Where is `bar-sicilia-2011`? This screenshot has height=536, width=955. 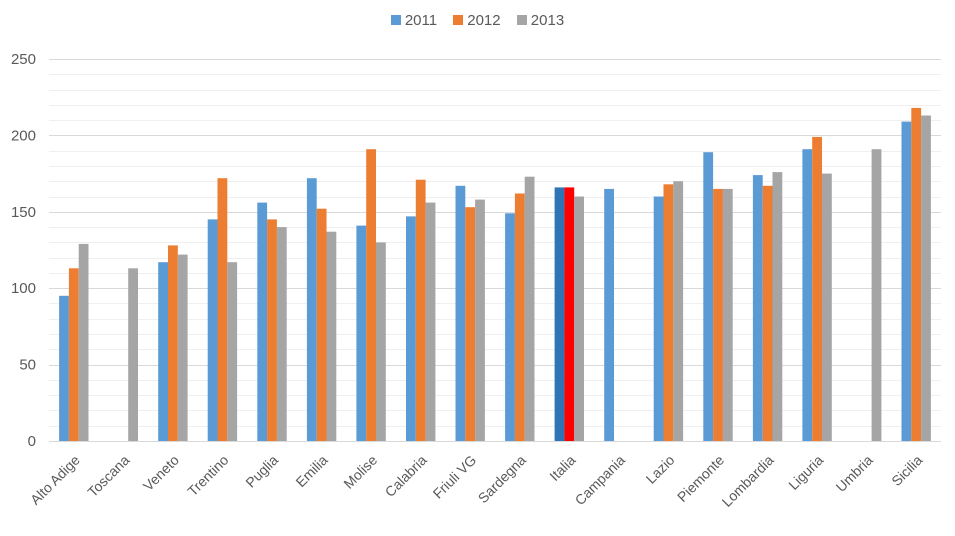 bar-sicilia-2011 is located at coordinates (906, 281).